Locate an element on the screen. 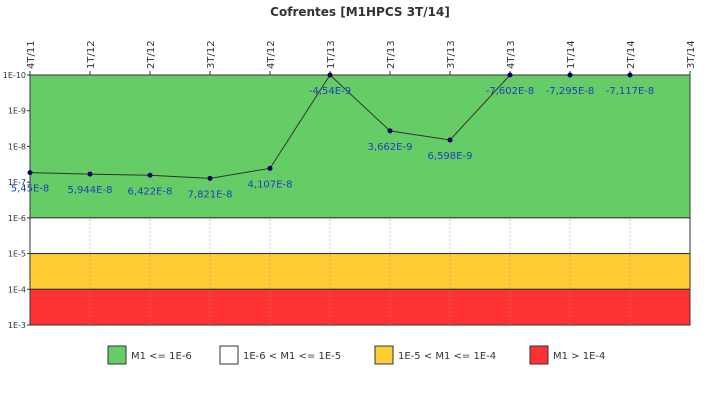 The width and height of the screenshot is (720, 400). y-axis: 1E-10 1E-9 1E-8 1E-7 1E-6 1E-5 1E-4 1E-3 is located at coordinates (16, 200).